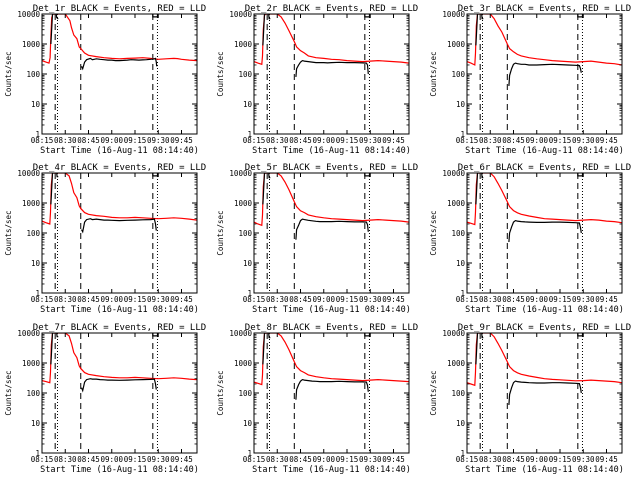 This screenshot has height=480, width=640. I want to click on panel-title: Det_2r BLACK = Events, RED = LLD, so click(331, 9).